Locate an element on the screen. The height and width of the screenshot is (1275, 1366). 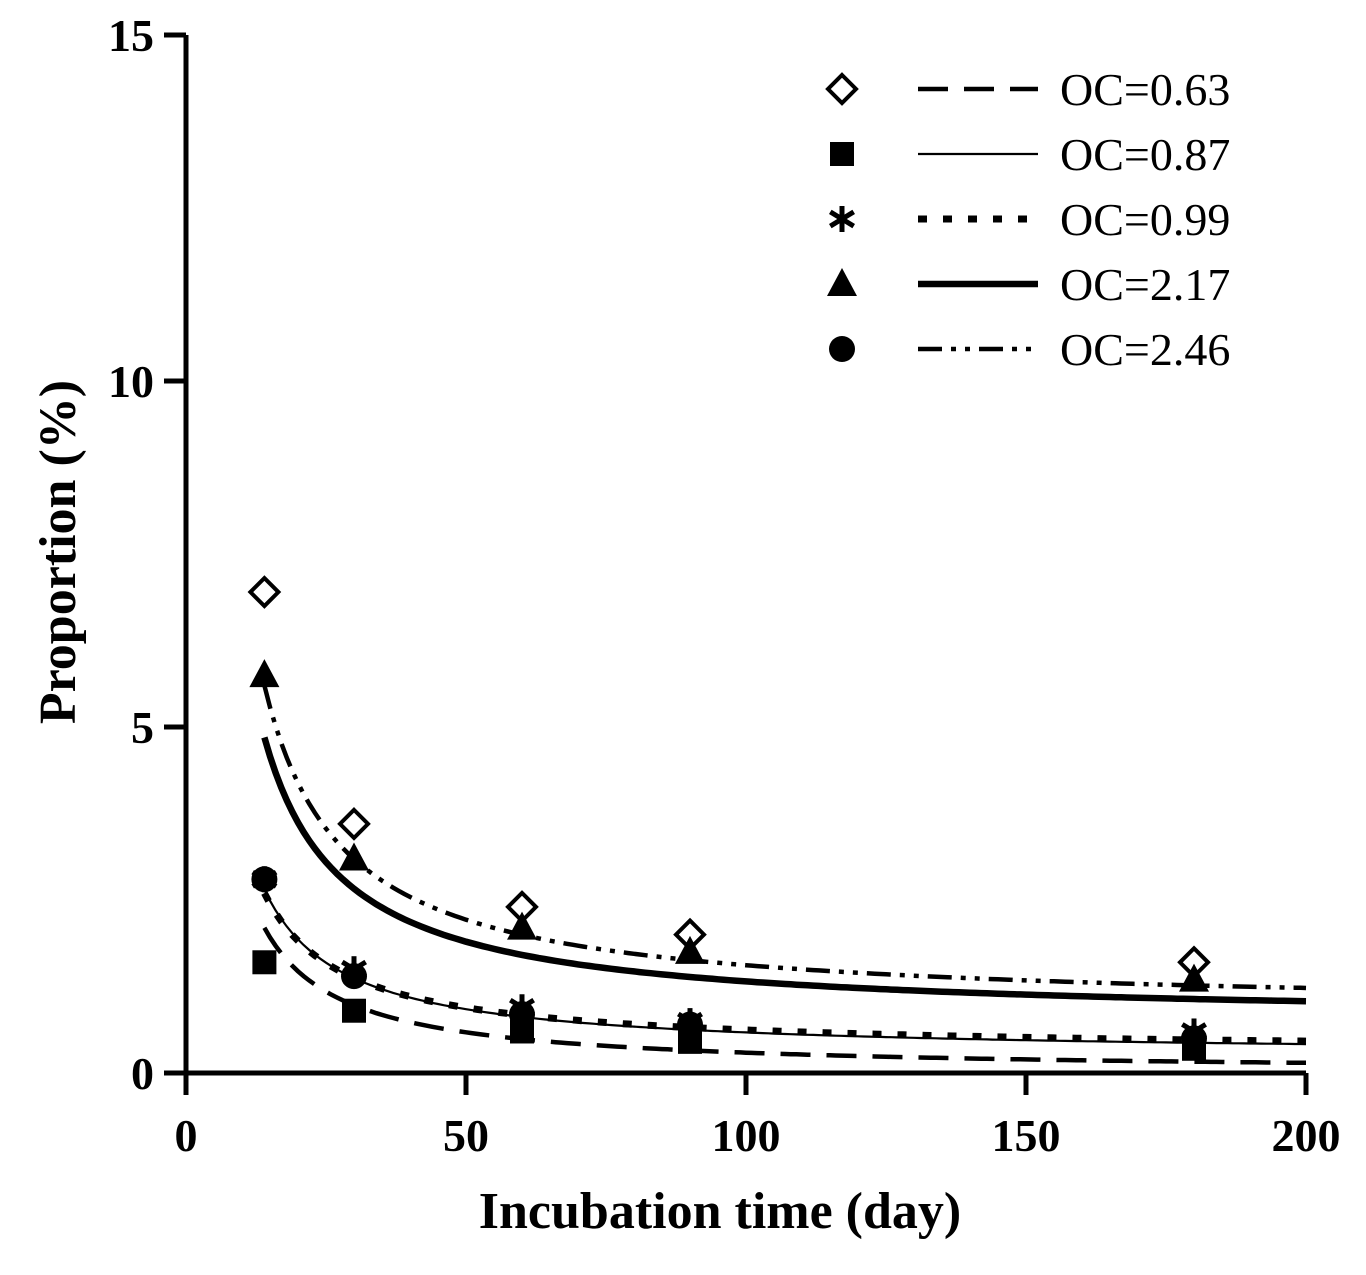
x-tick-label: 150 is located at coordinates (1026, 1135).